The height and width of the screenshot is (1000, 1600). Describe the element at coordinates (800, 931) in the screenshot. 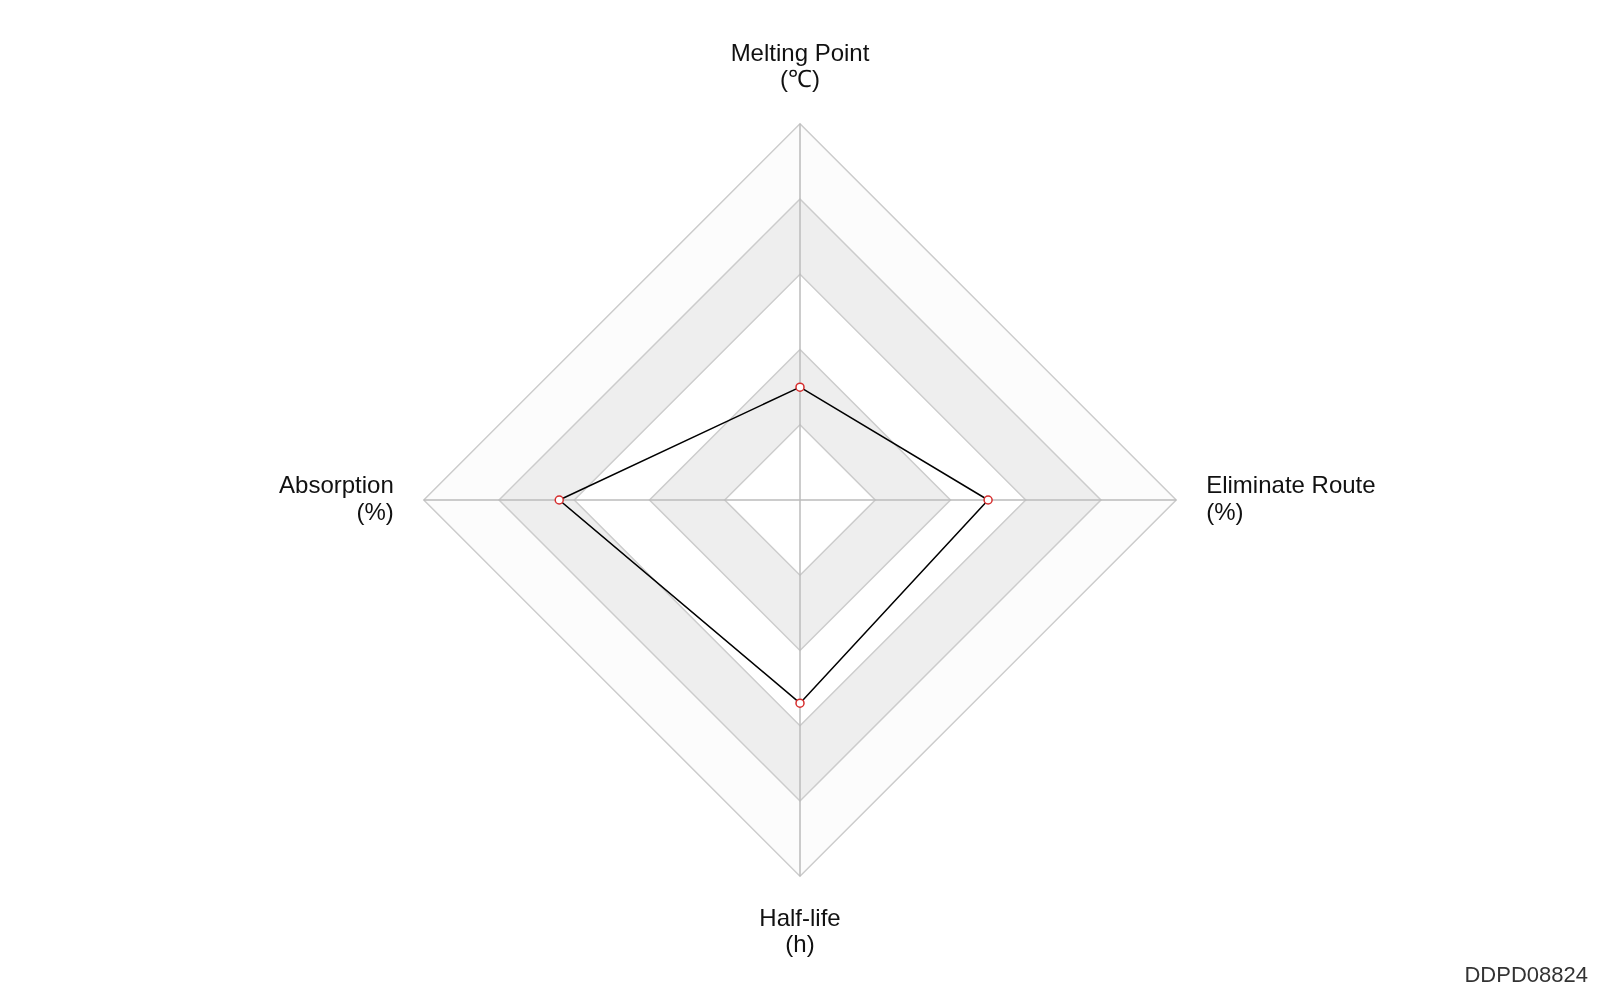

I see `spoke-label: Half-life (h)` at that location.